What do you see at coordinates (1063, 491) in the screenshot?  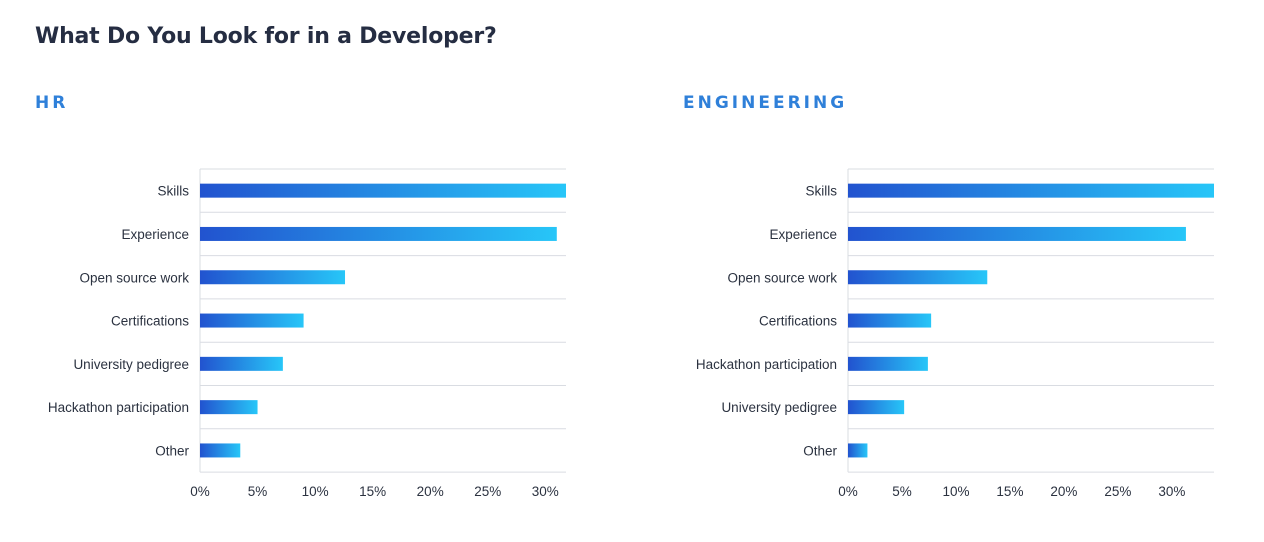 I see `engineering-x-tick-label: 20%` at bounding box center [1063, 491].